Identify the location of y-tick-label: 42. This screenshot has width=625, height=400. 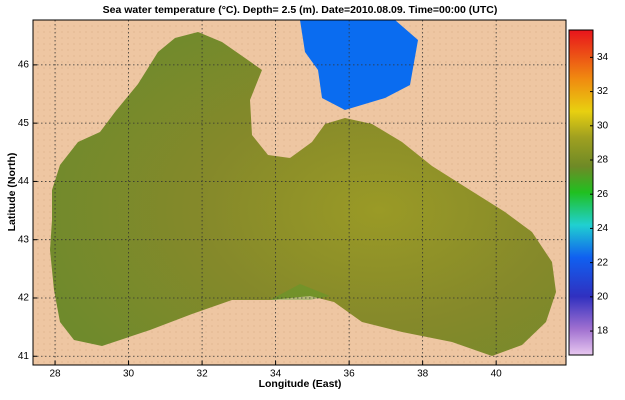
(24, 298).